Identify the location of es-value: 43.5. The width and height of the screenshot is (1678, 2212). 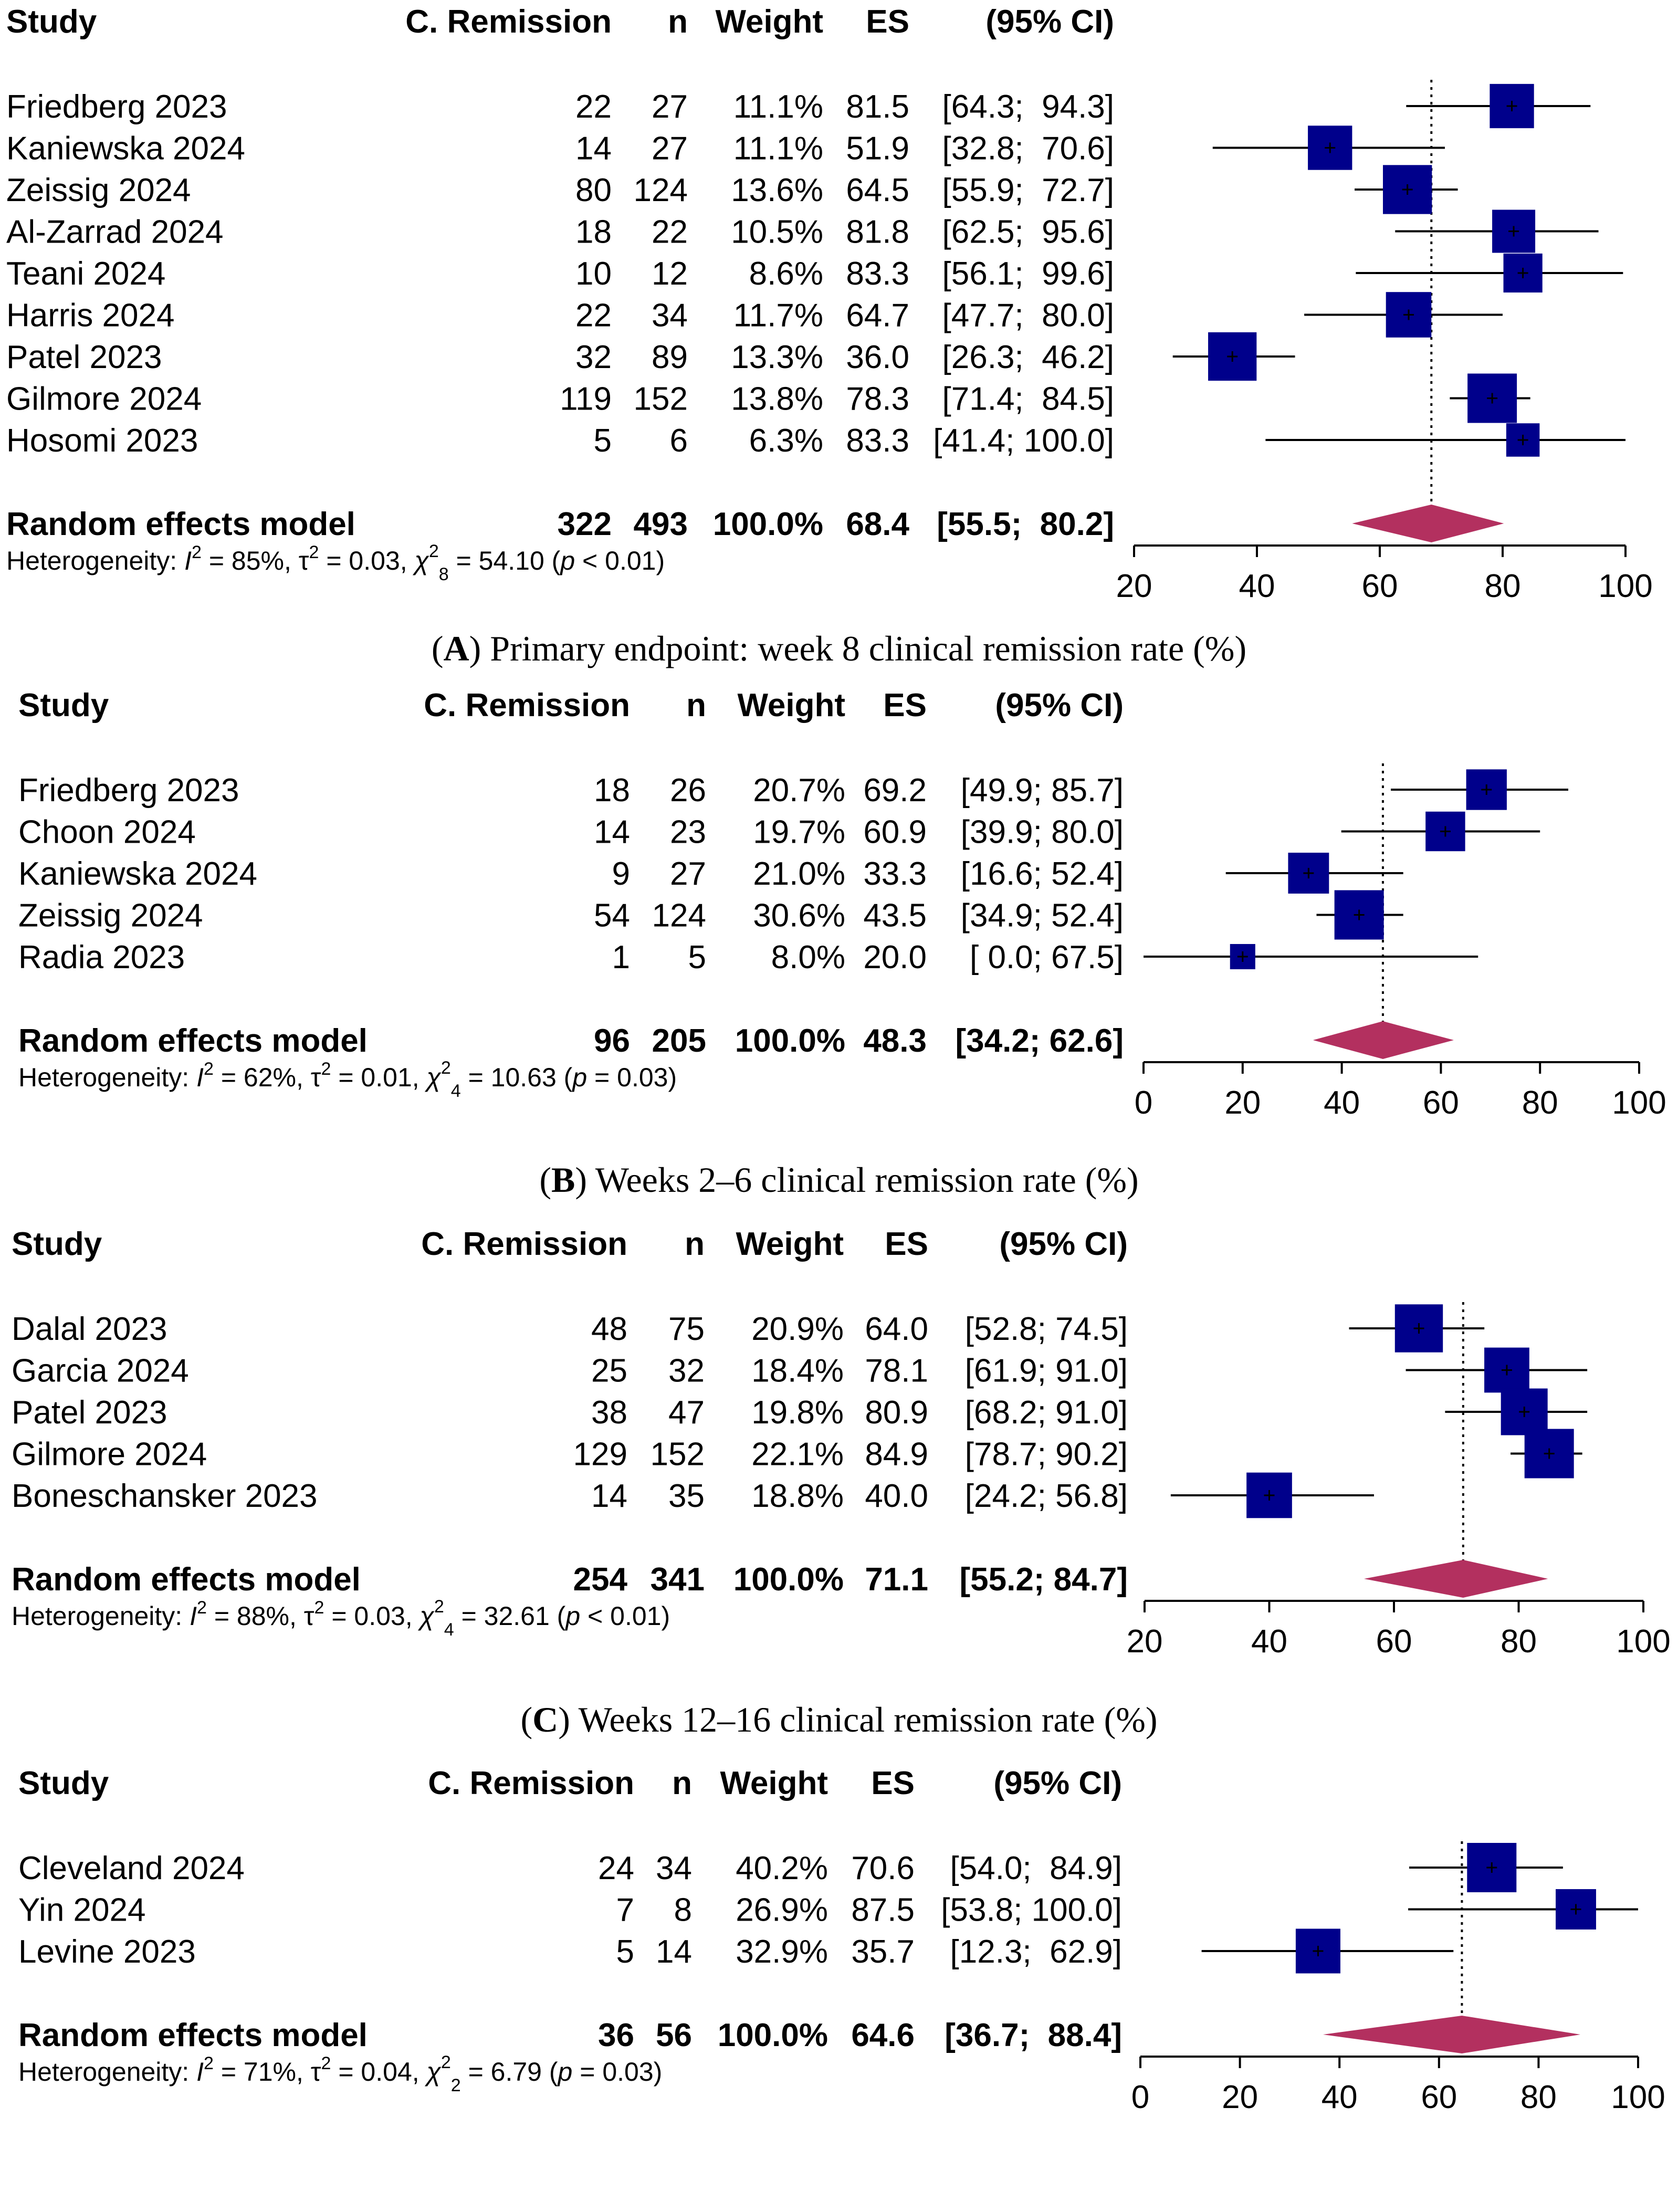
(895, 916).